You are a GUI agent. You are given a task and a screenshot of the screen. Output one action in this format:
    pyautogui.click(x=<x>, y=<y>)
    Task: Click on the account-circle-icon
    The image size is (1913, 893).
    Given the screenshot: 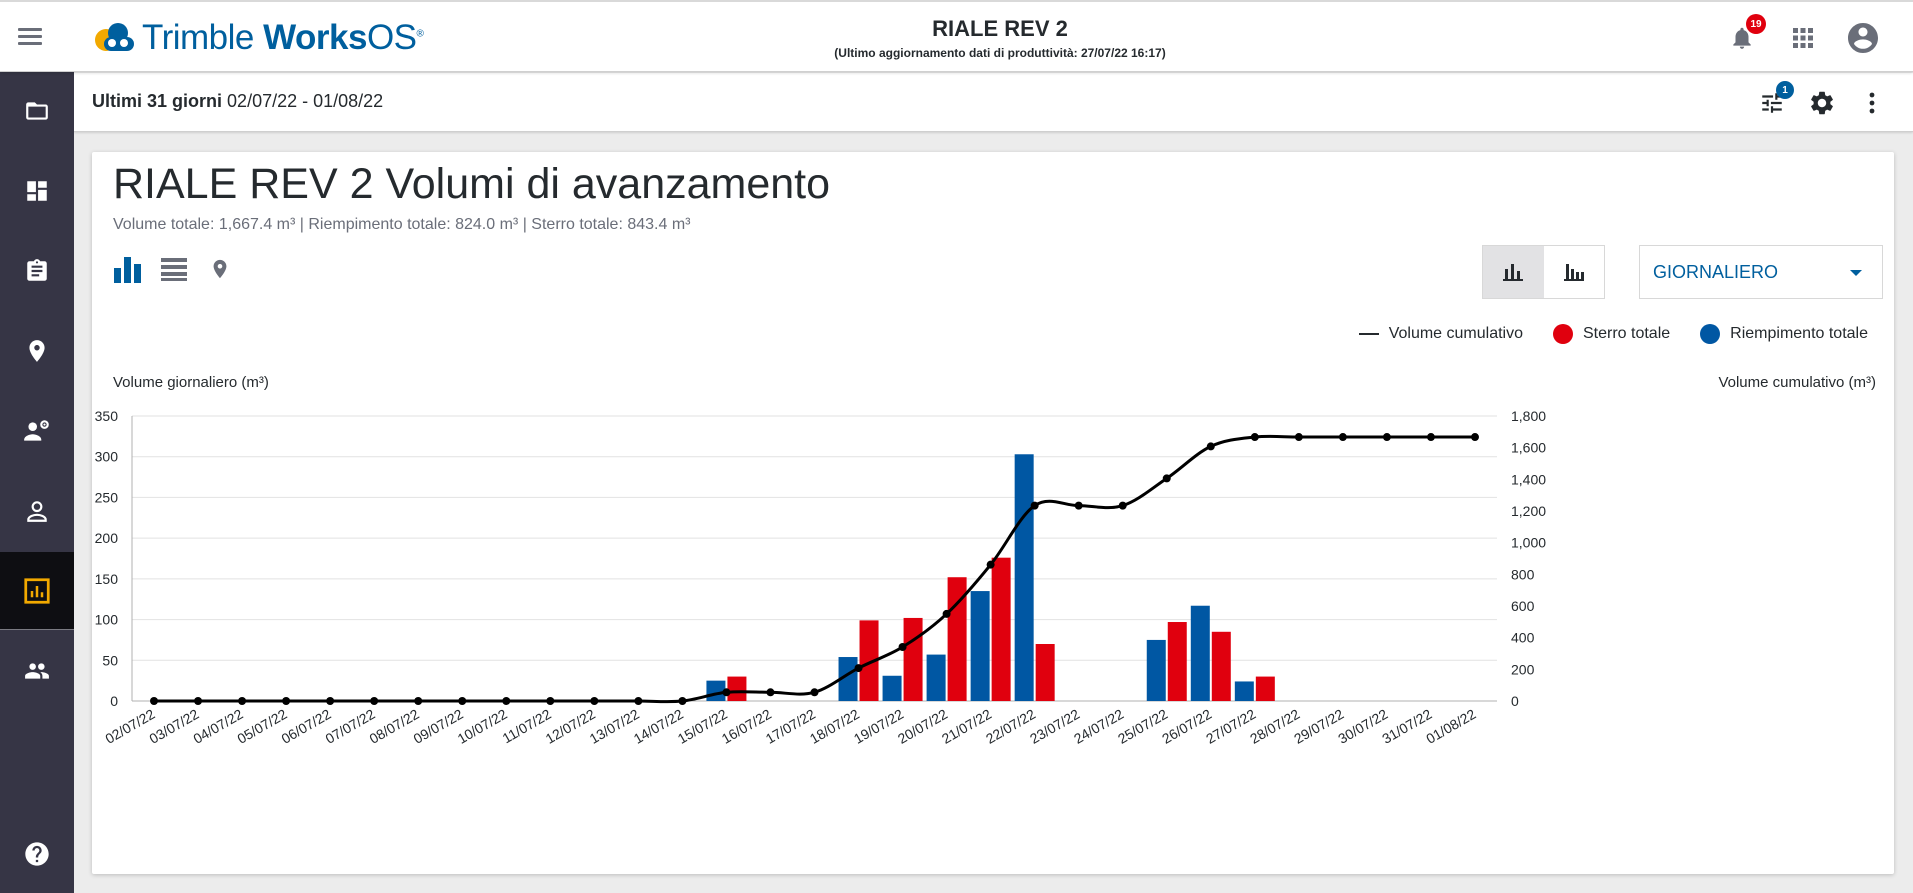 What is the action you would take?
    pyautogui.click(x=1863, y=38)
    